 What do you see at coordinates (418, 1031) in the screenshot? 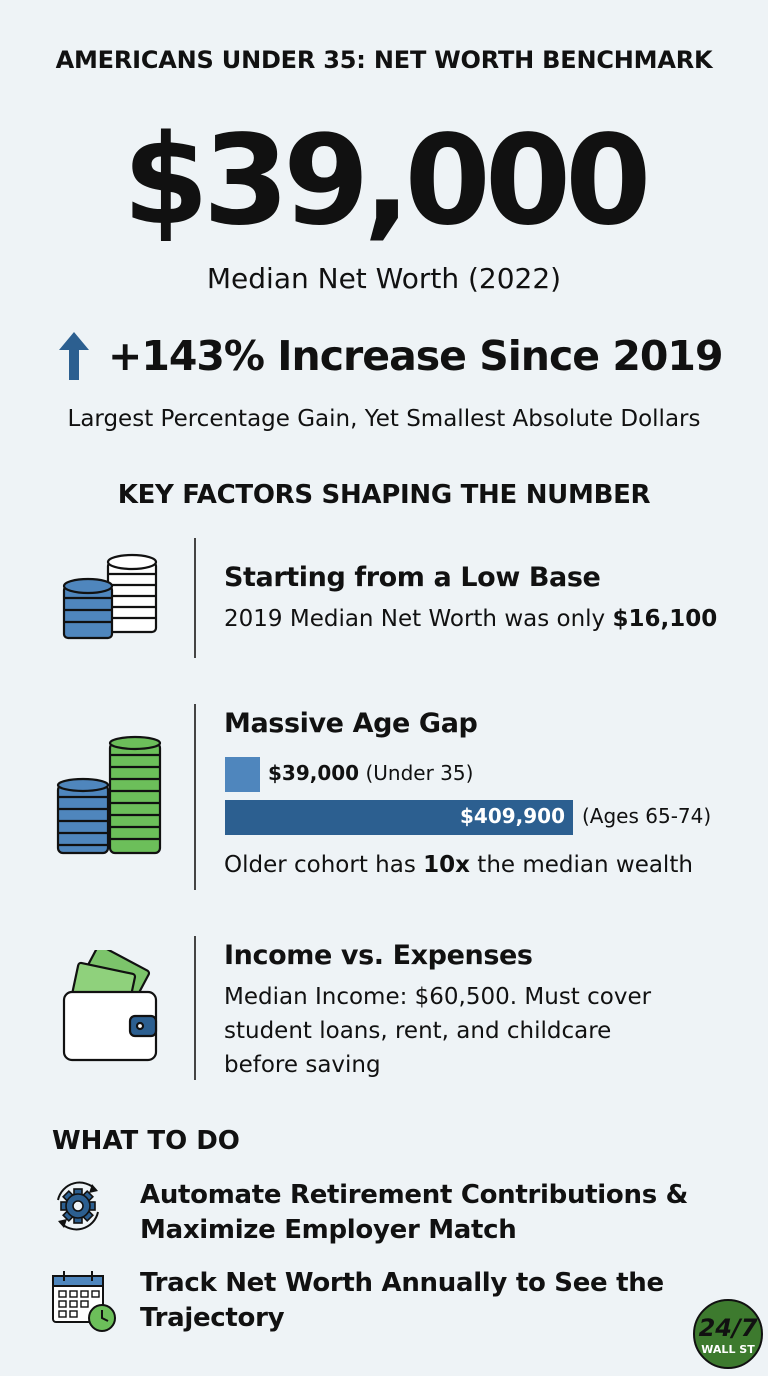
I see `income-line-2: student loans, rent, and childcare` at bounding box center [418, 1031].